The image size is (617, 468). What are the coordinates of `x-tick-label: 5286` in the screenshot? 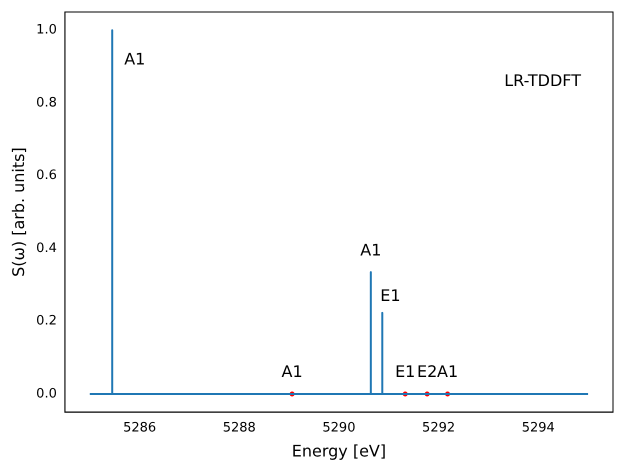 It's located at (139, 428).